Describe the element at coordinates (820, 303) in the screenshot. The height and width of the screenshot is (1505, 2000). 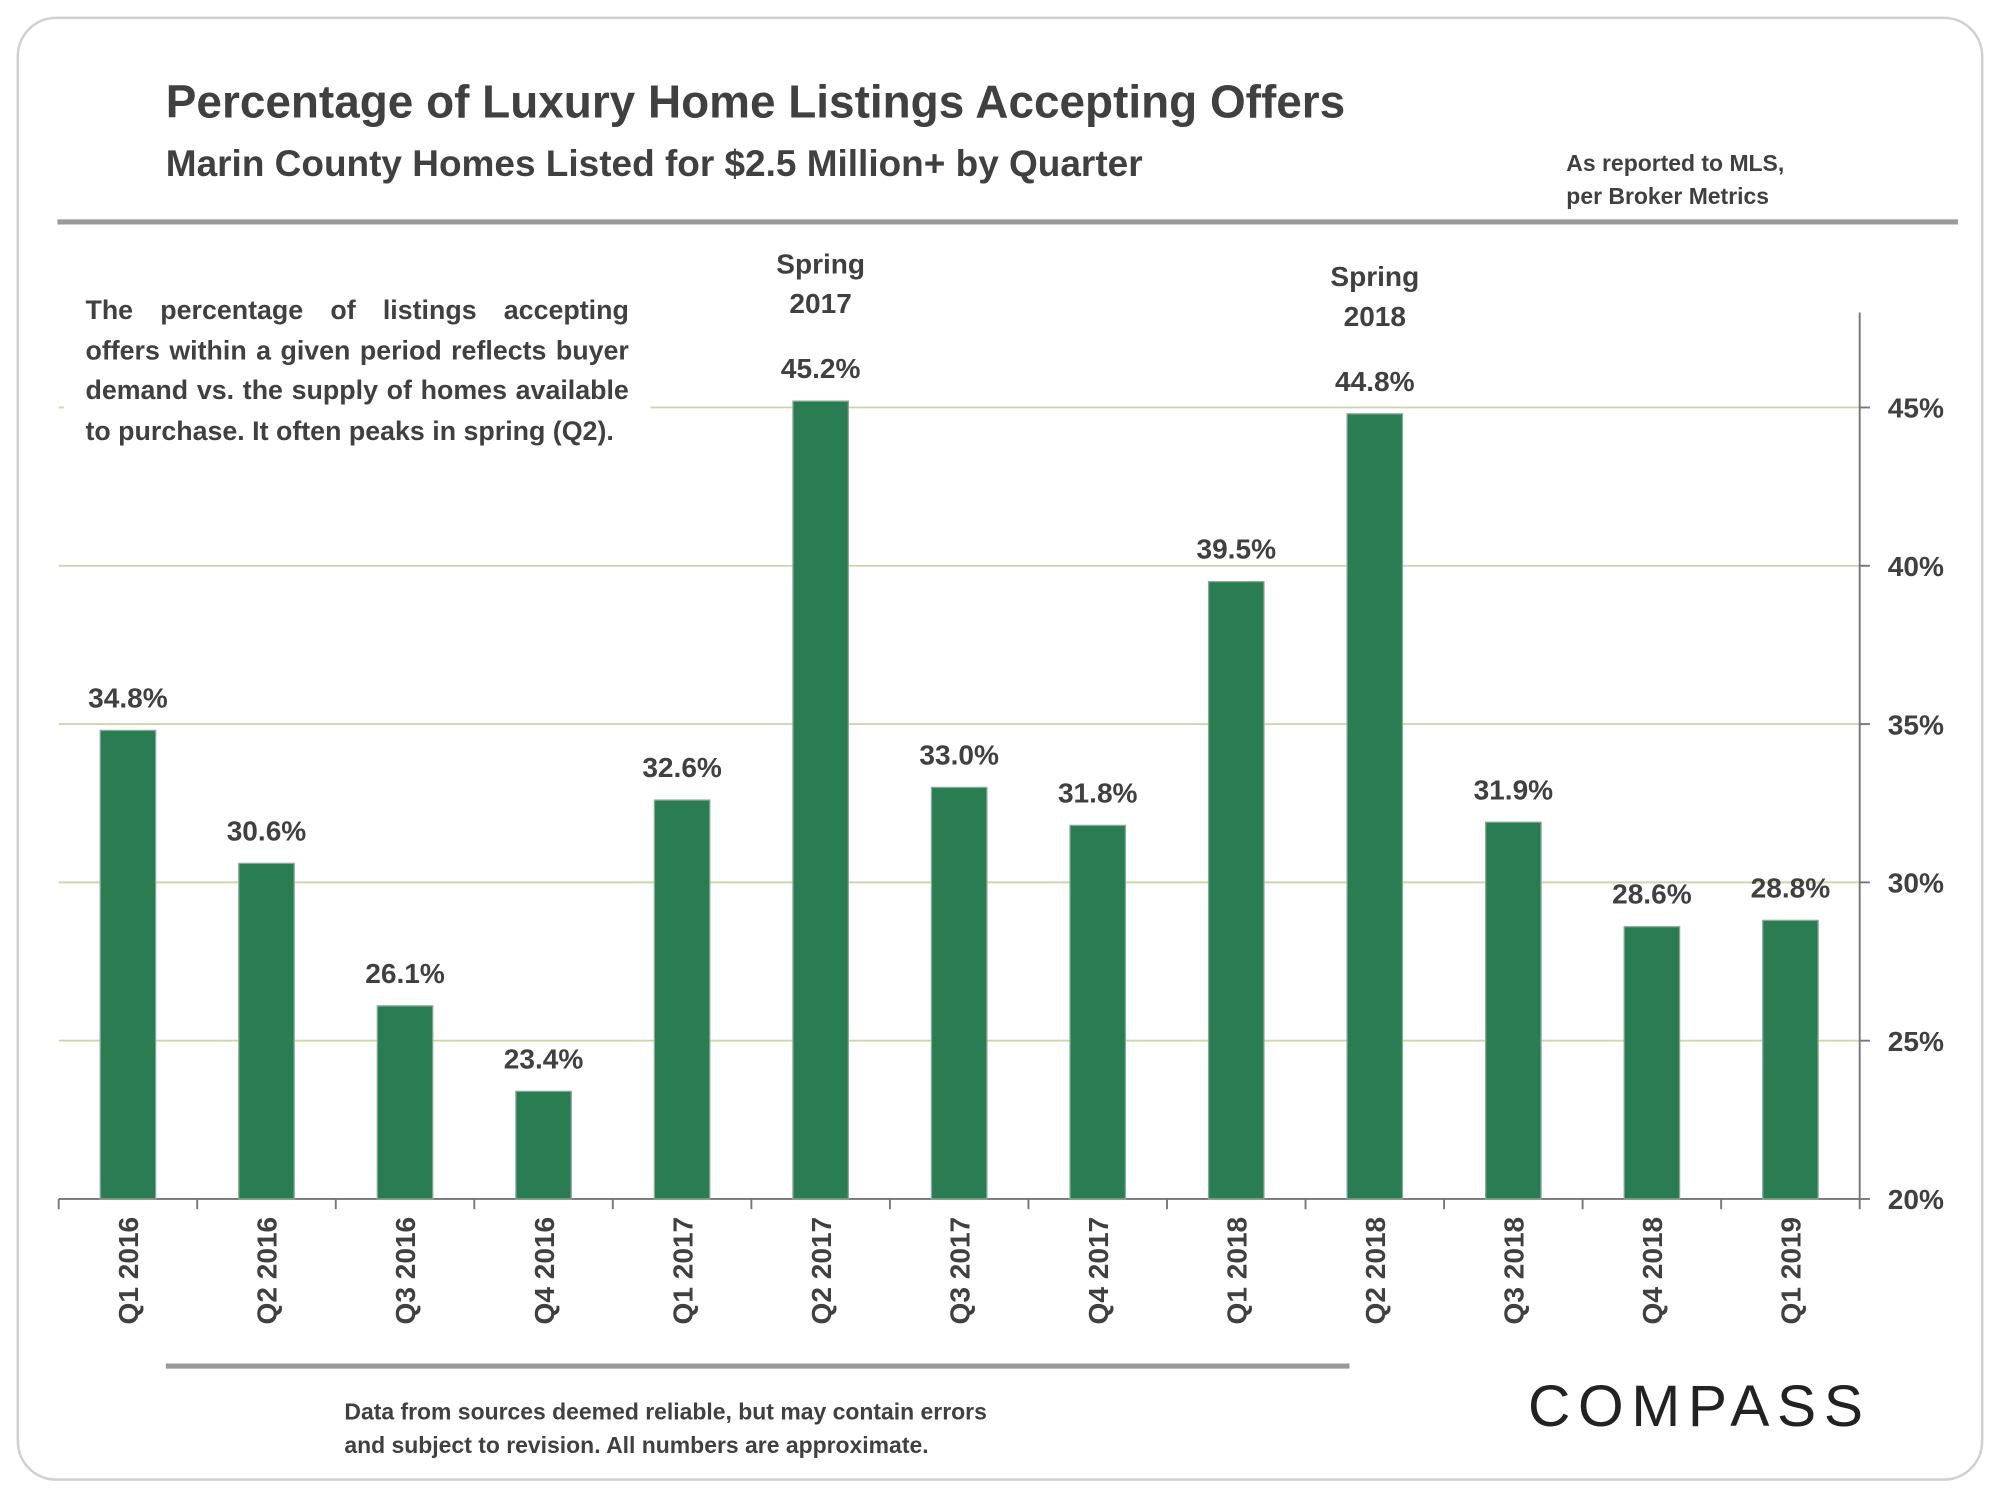
I see `annotation: 2017` at that location.